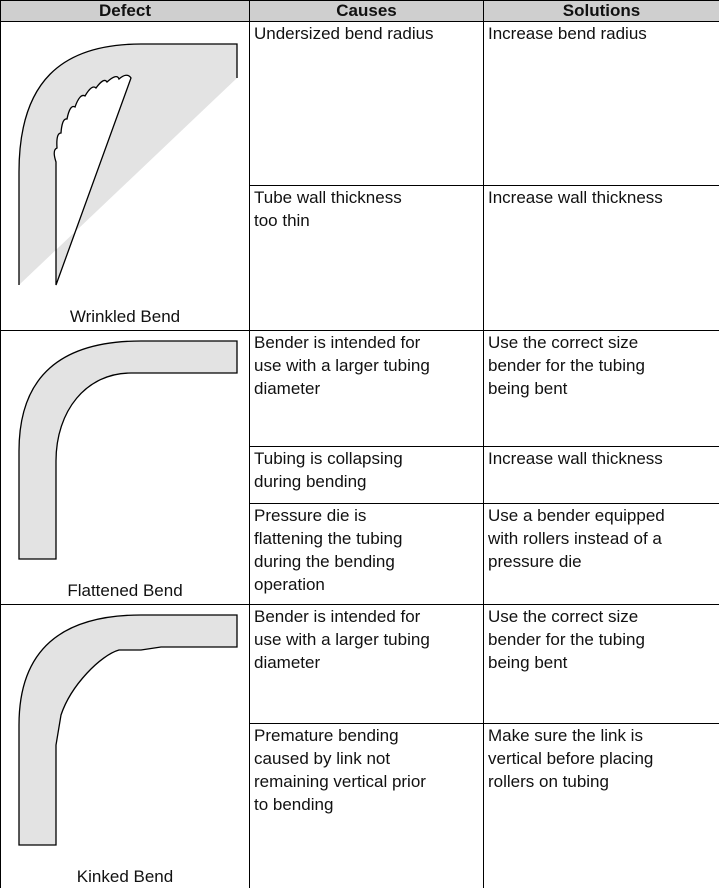  I want to click on defect-label: Flattened Bend, so click(125, 590).